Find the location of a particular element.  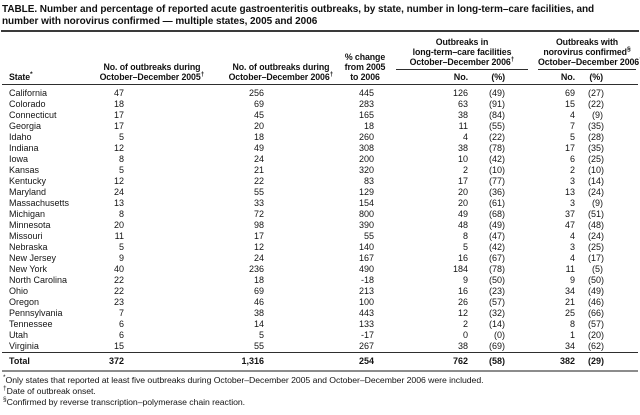

state-cell: Oregon is located at coordinates (24, 302).